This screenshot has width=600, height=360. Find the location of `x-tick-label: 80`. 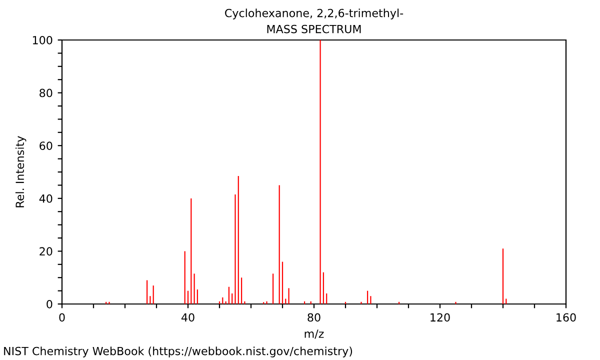

x-tick-label: 80 is located at coordinates (314, 317).